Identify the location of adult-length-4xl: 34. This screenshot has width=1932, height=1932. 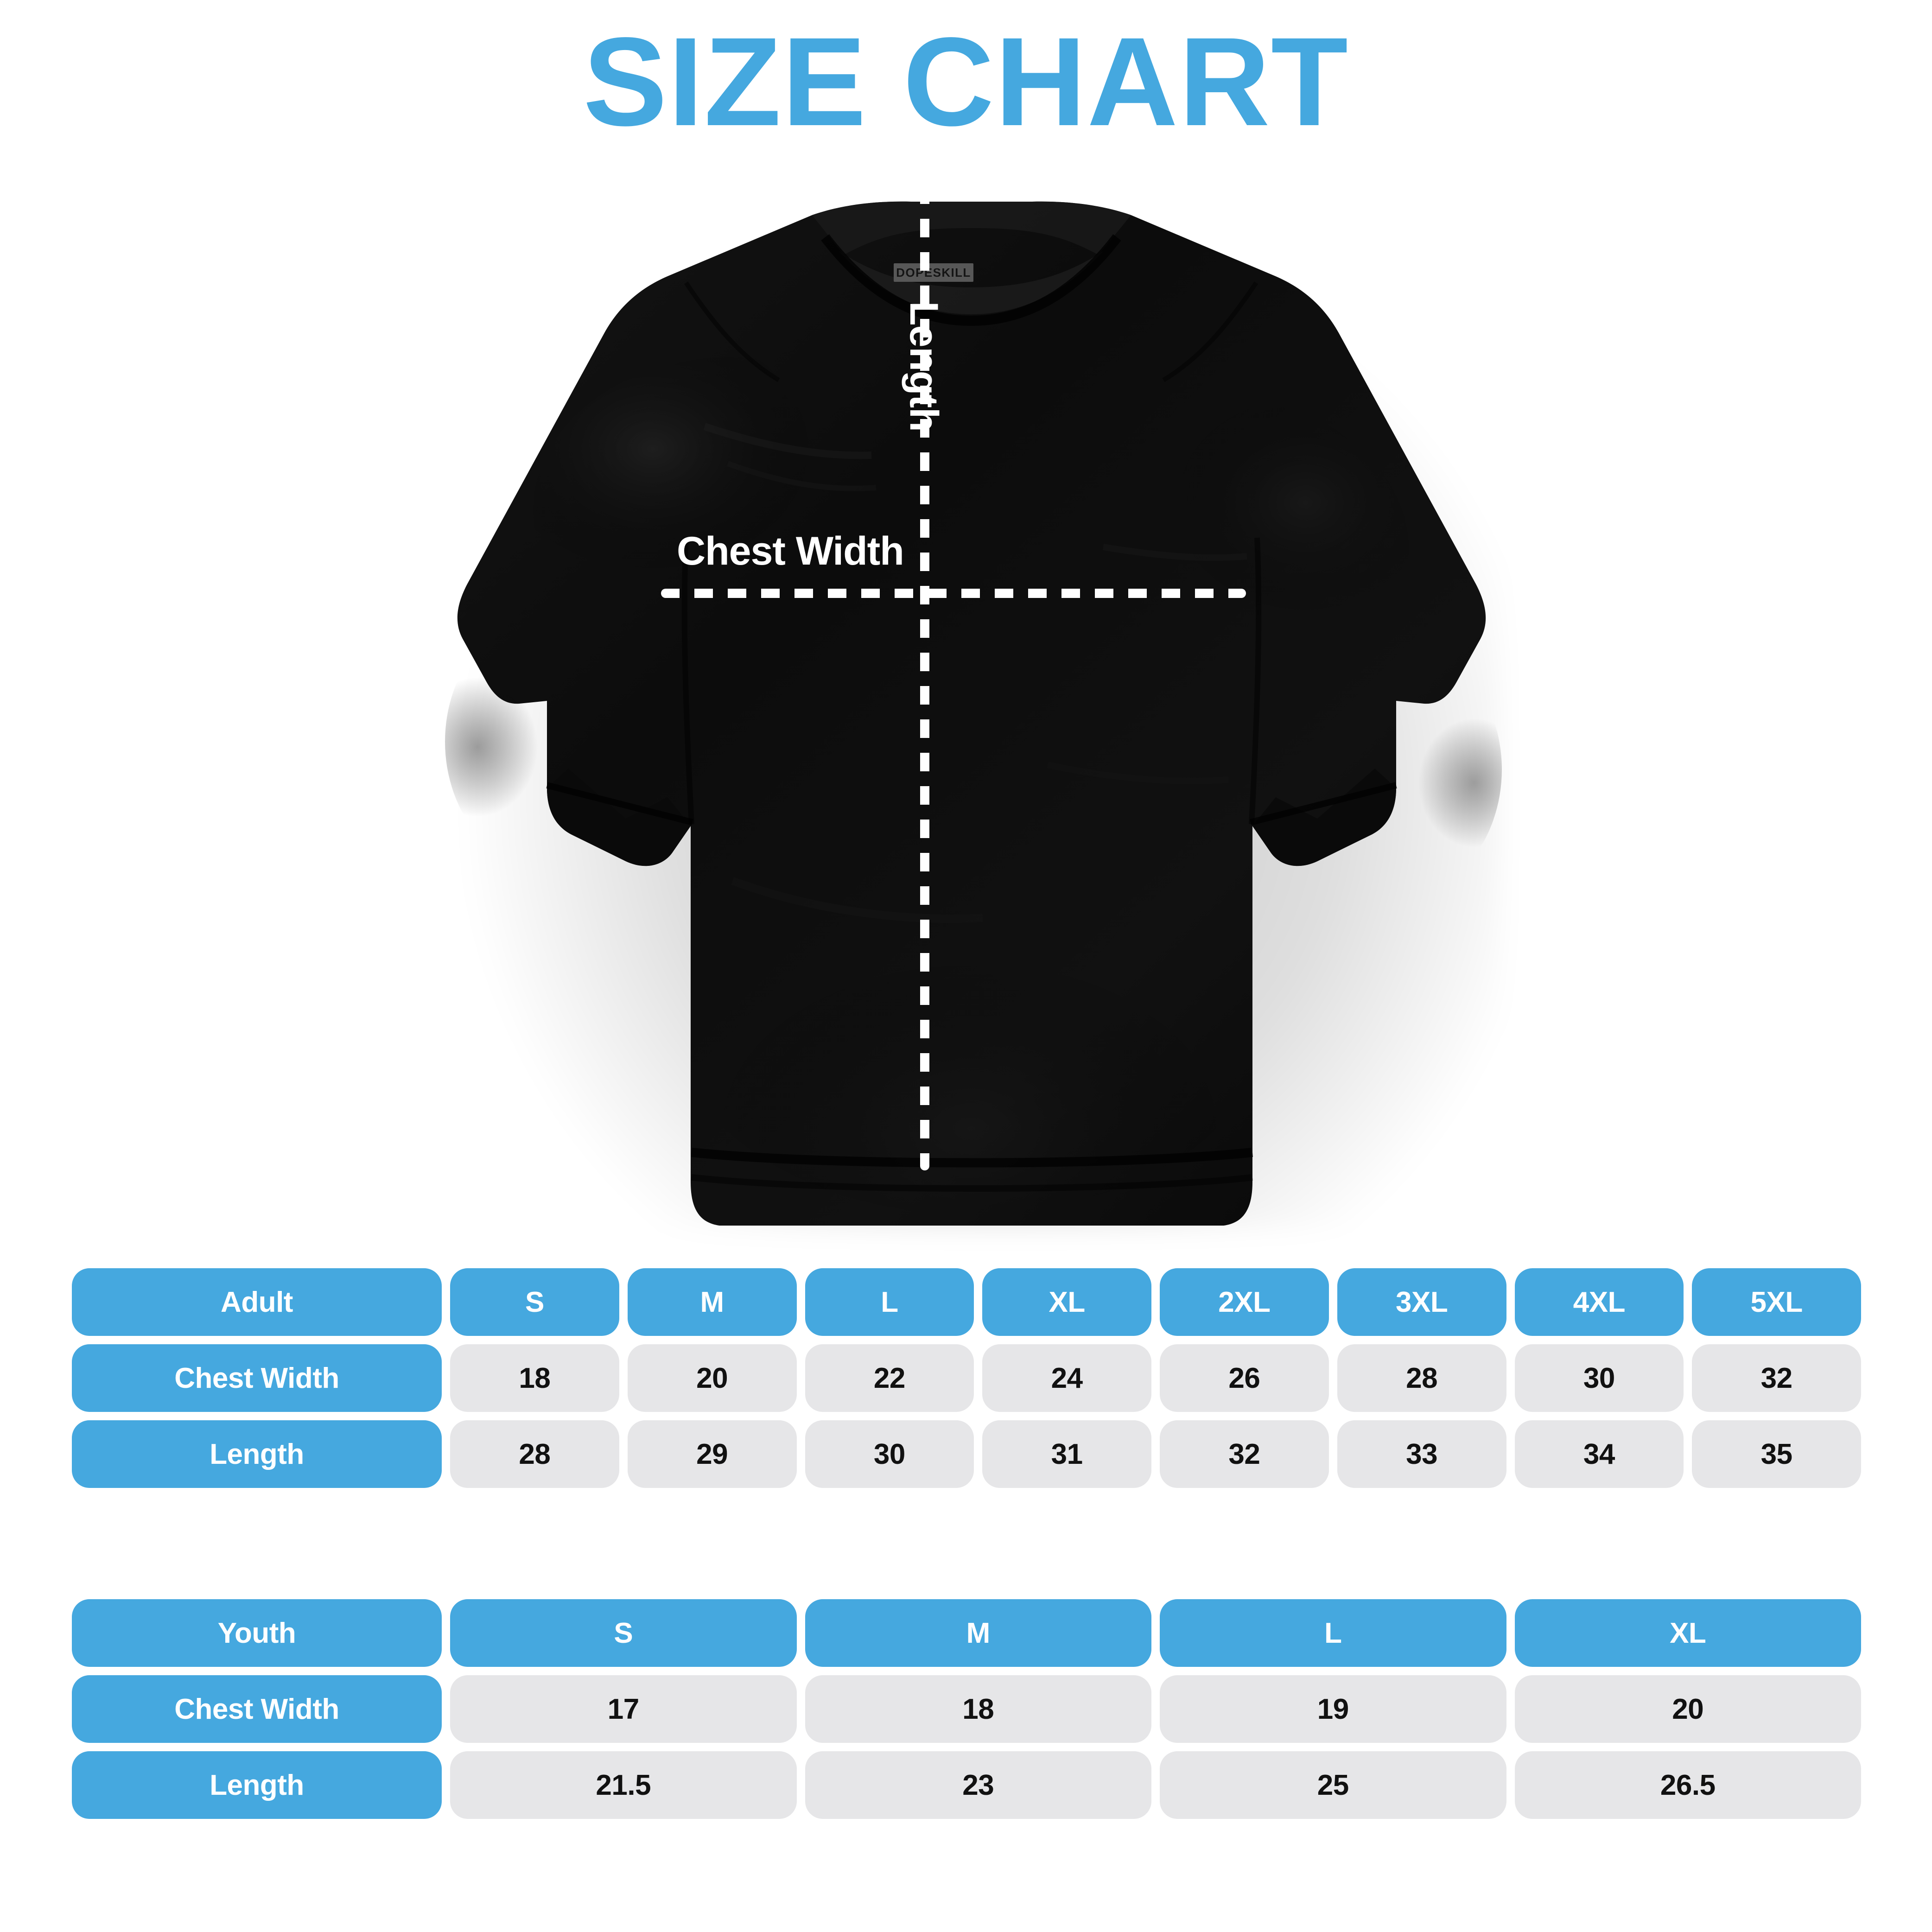
(1599, 1454).